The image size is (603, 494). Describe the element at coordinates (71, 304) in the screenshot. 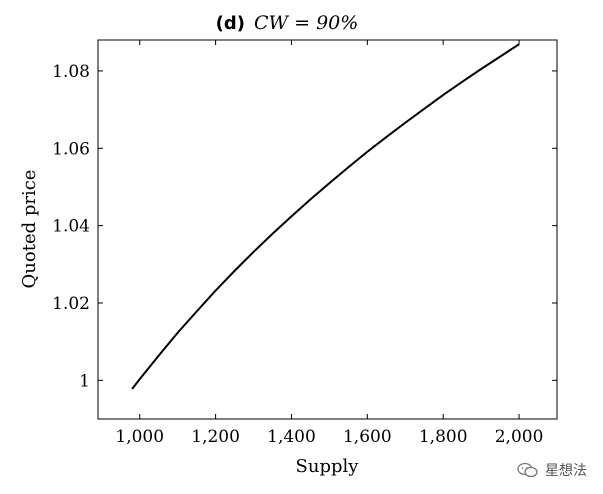

I see `y-tick-label: 1.02` at that location.